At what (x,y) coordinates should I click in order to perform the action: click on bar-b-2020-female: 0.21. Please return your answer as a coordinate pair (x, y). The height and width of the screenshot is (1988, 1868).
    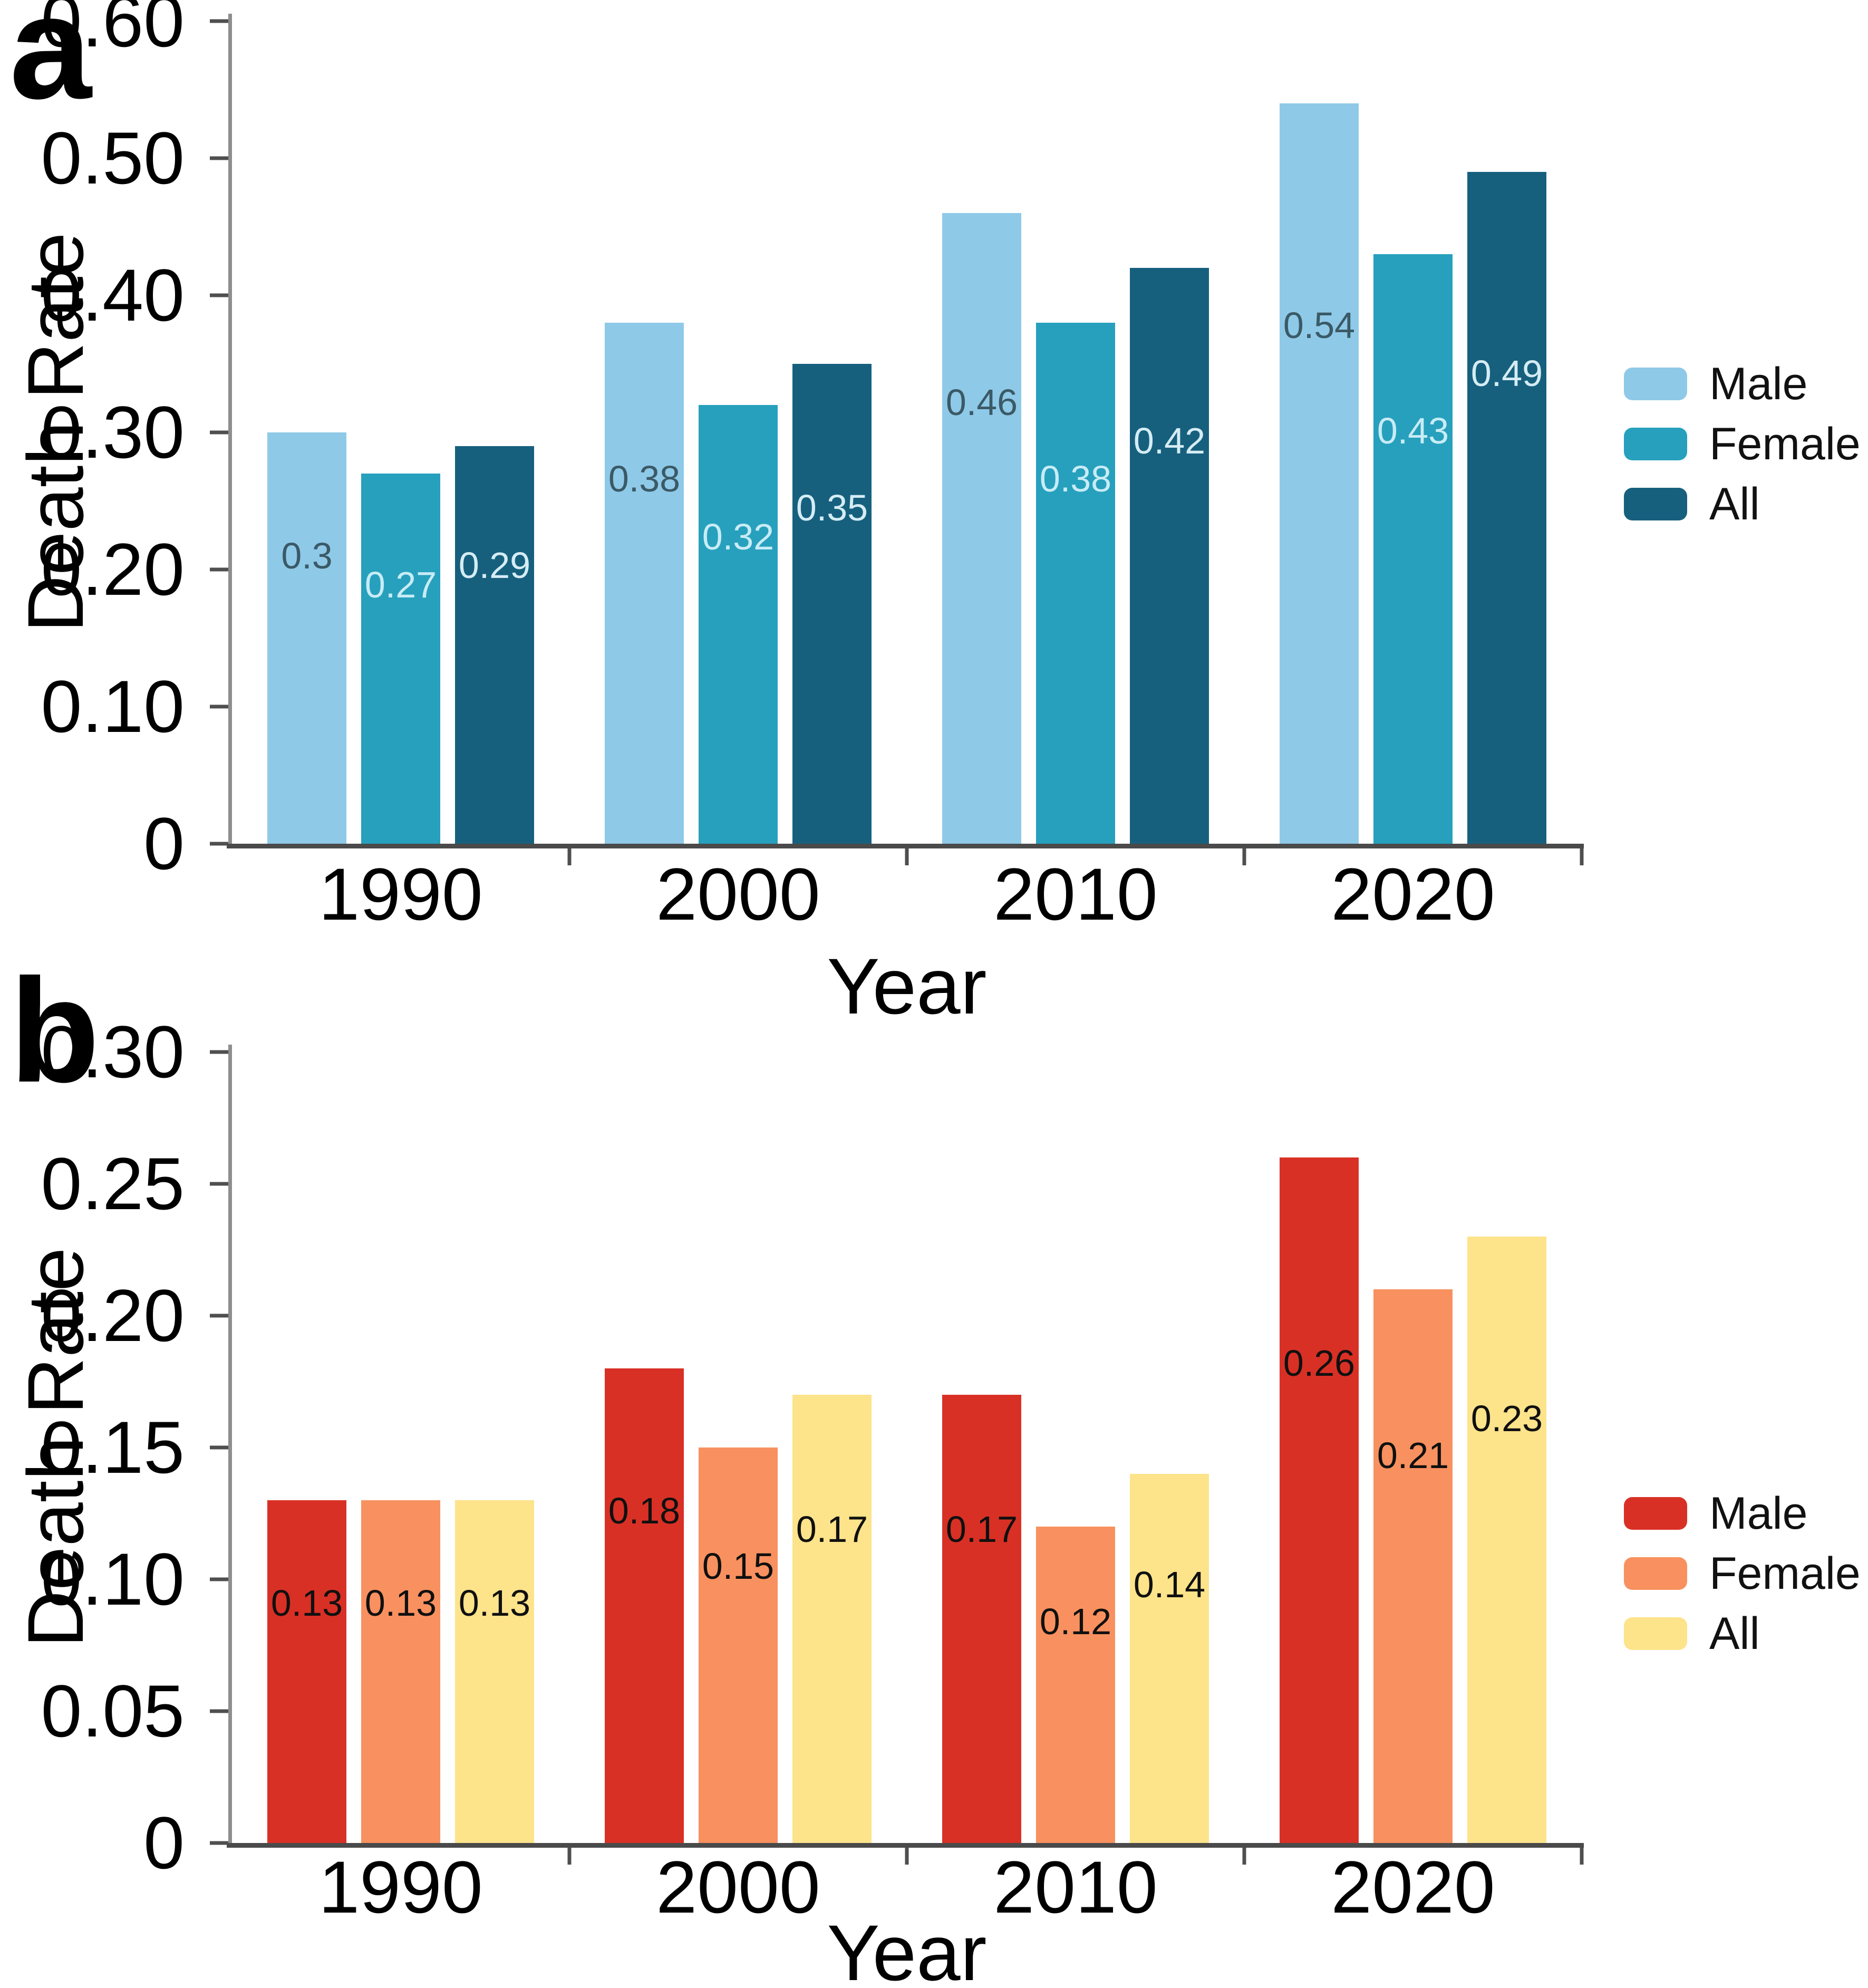
    Looking at the image, I should click on (1413, 1566).